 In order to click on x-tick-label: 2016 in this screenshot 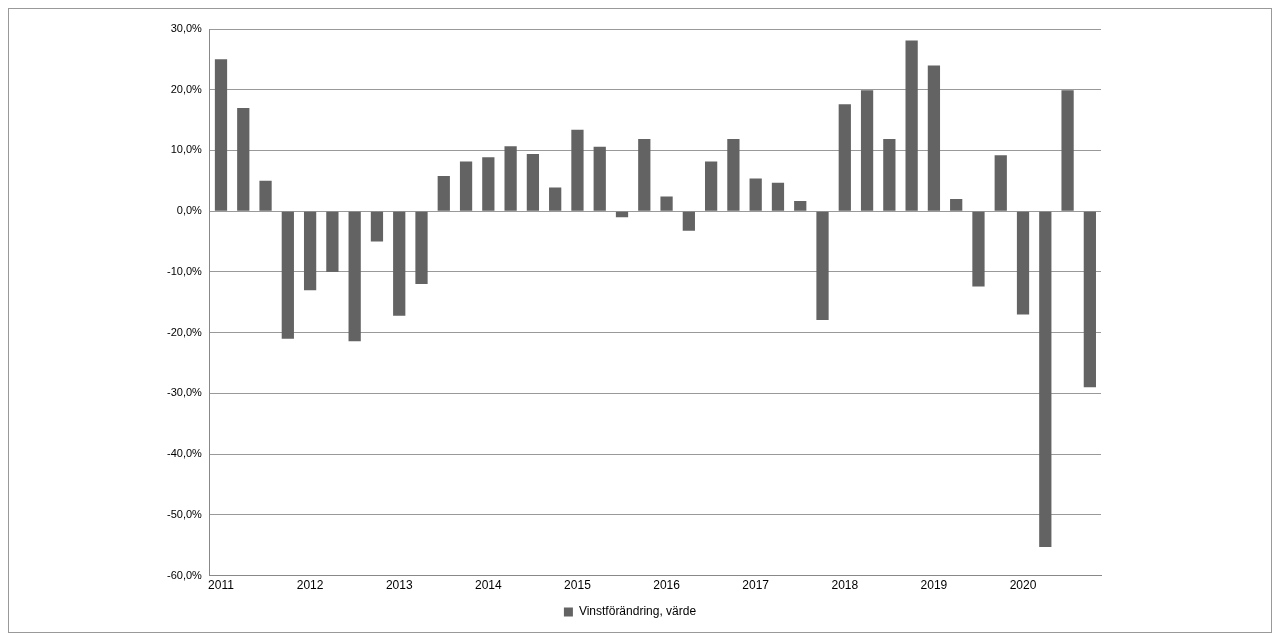, I will do `click(667, 585)`.